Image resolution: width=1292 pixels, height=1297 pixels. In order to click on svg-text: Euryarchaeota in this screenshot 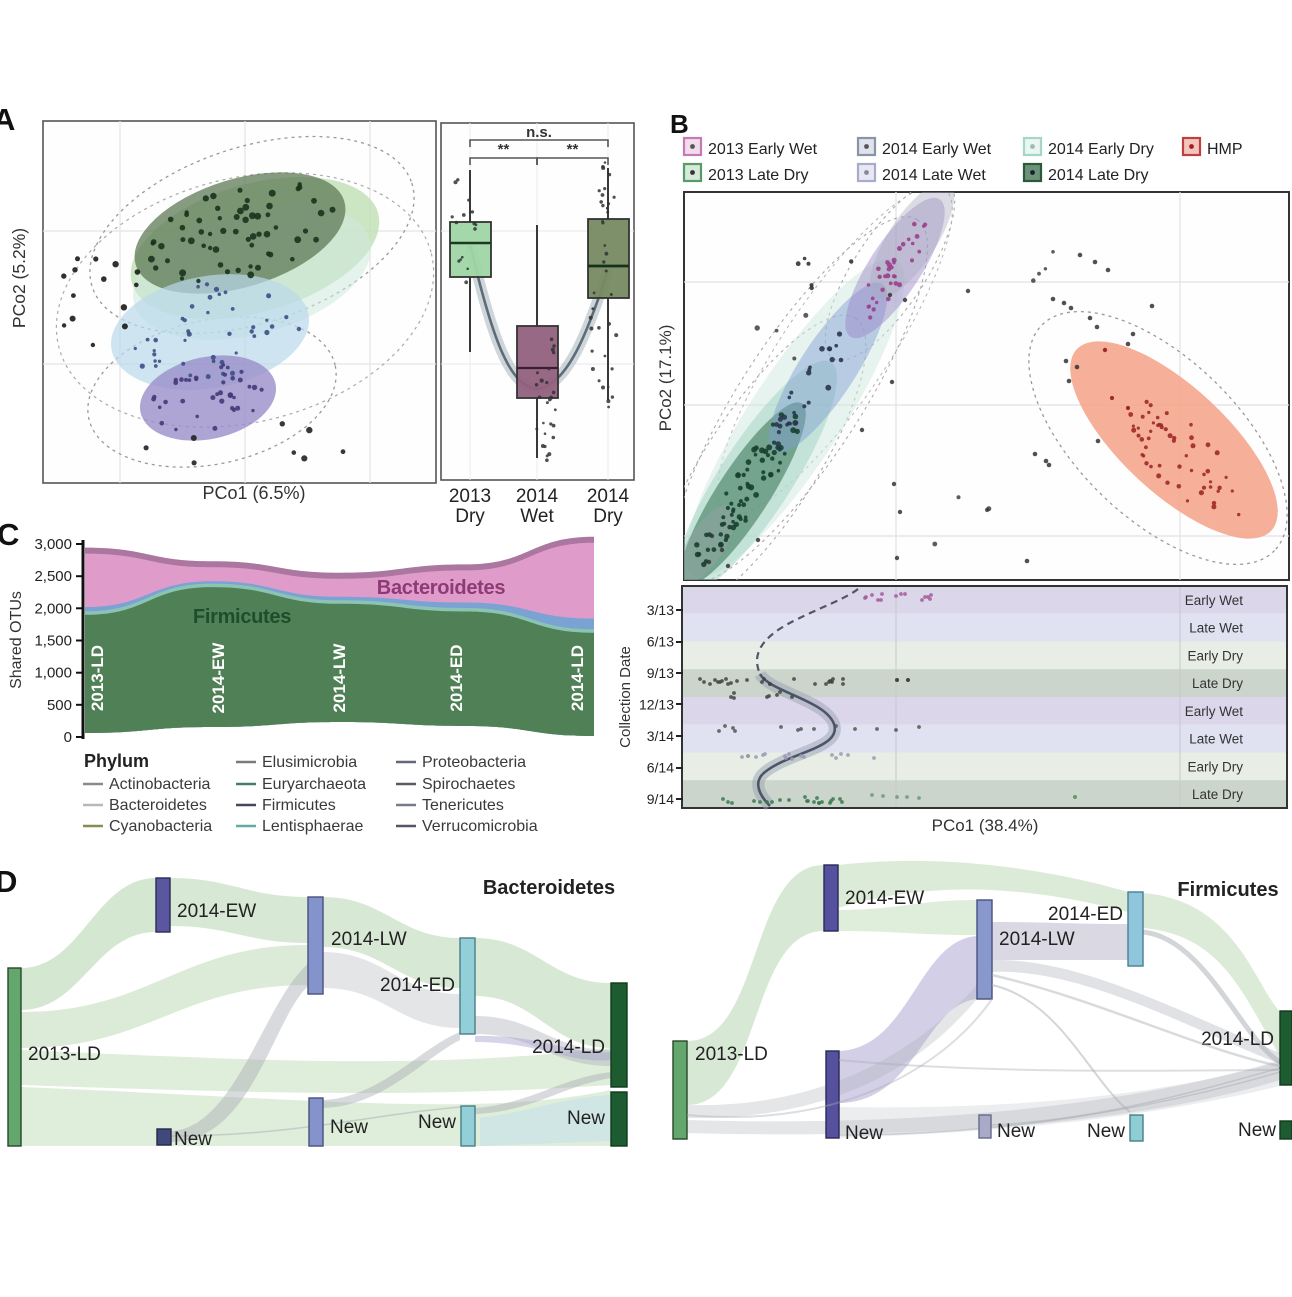, I will do `click(314, 784)`.